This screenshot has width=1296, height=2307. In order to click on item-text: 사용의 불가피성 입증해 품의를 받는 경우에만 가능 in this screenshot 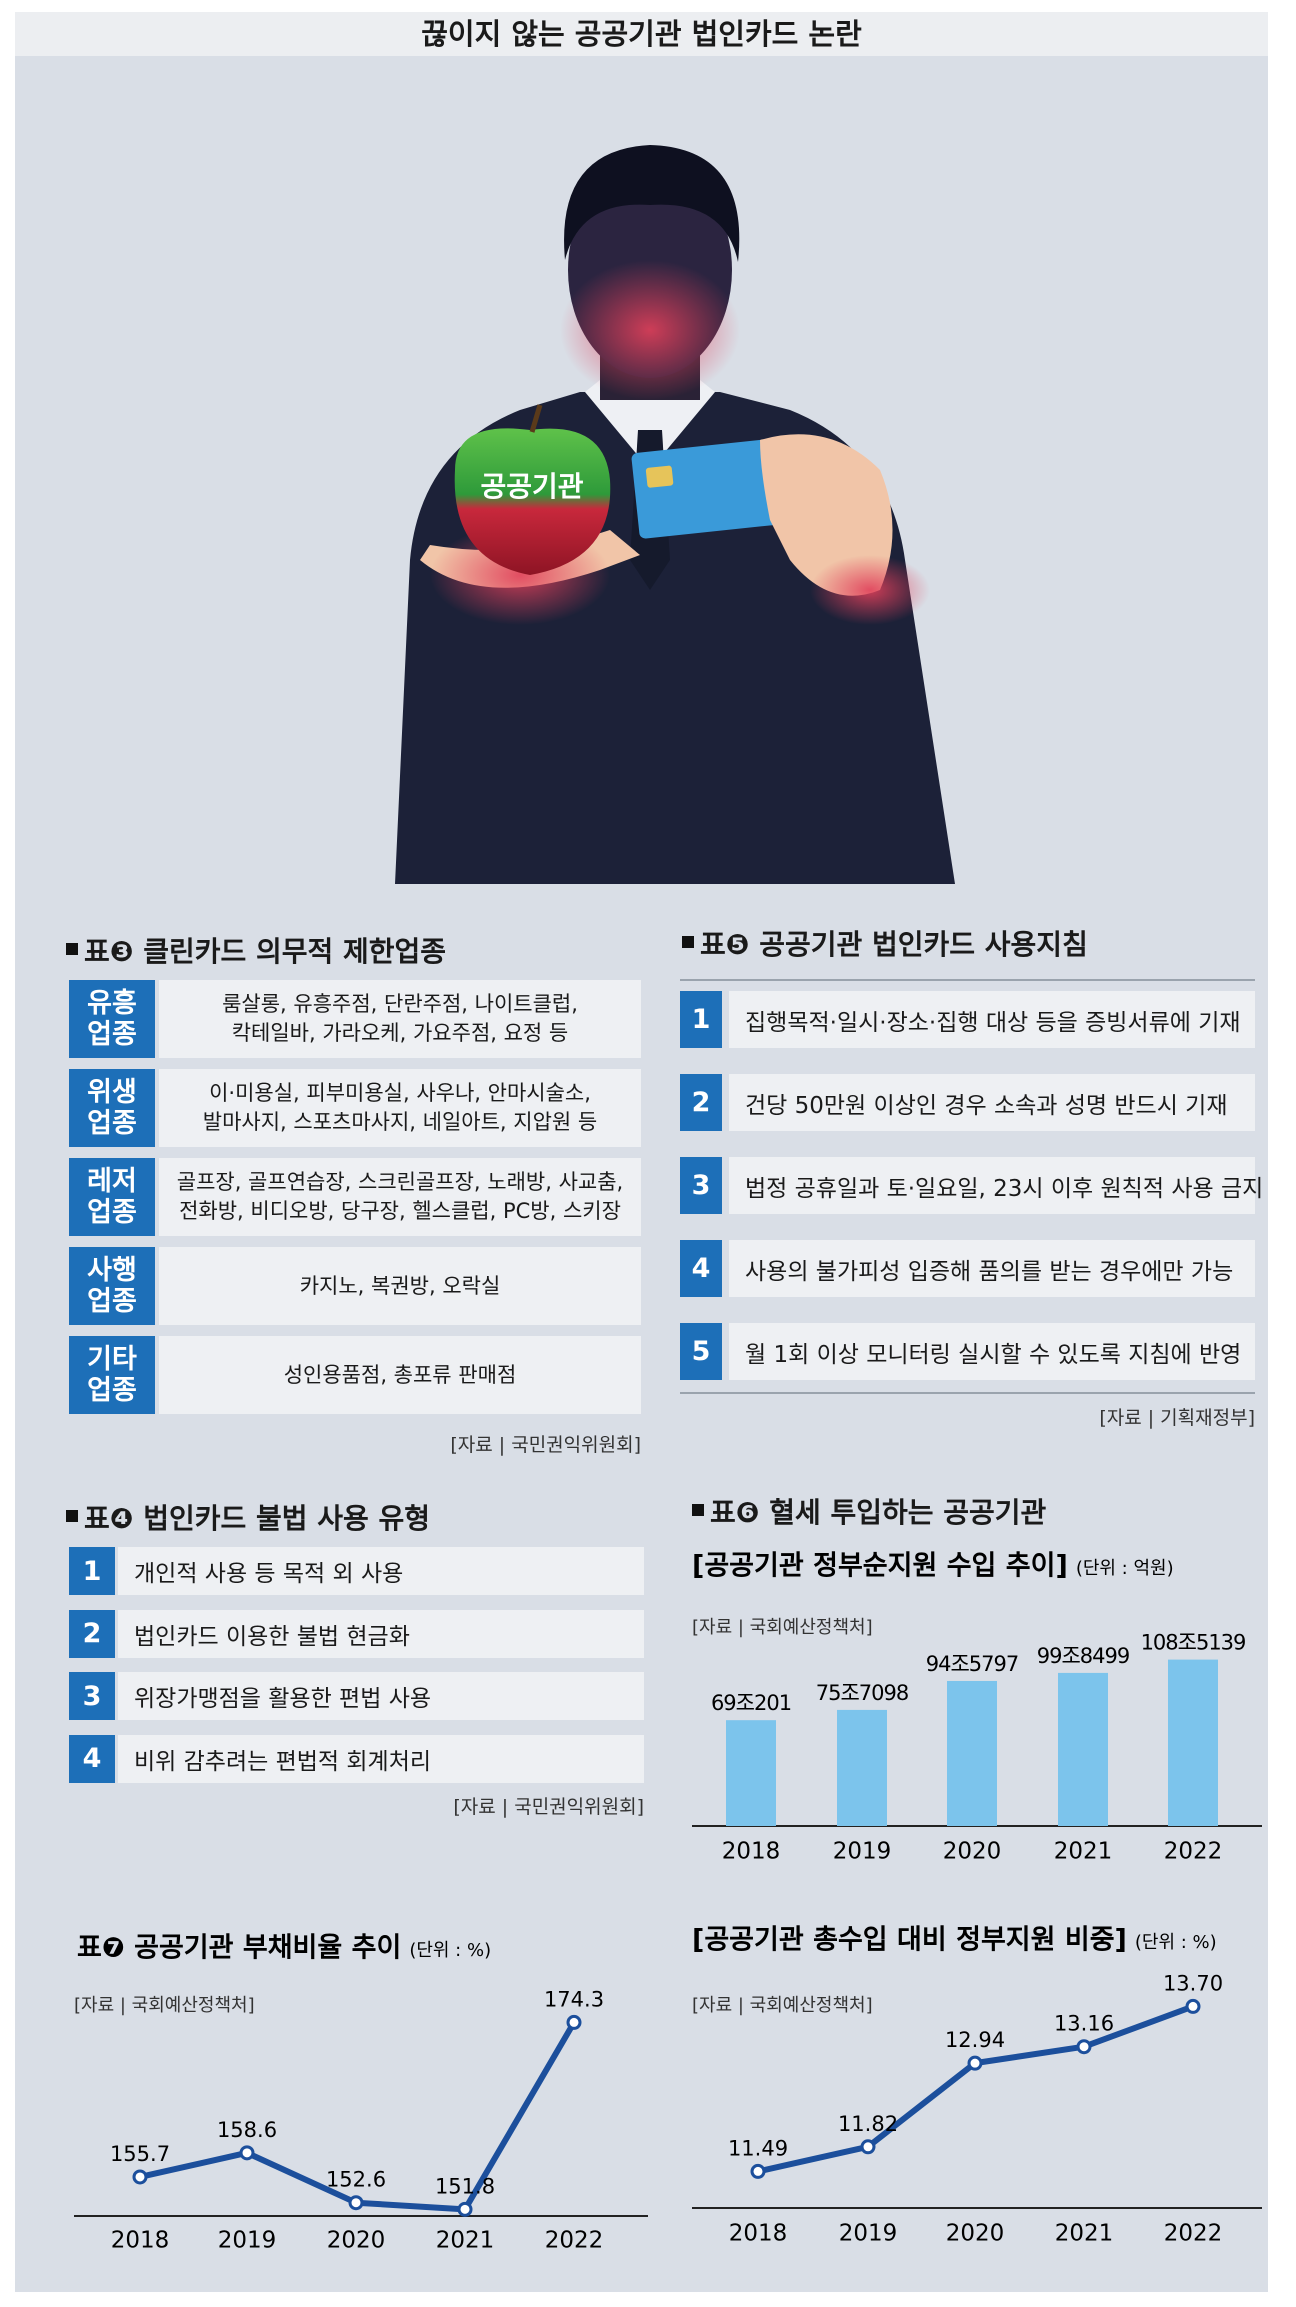, I will do `click(992, 1268)`.